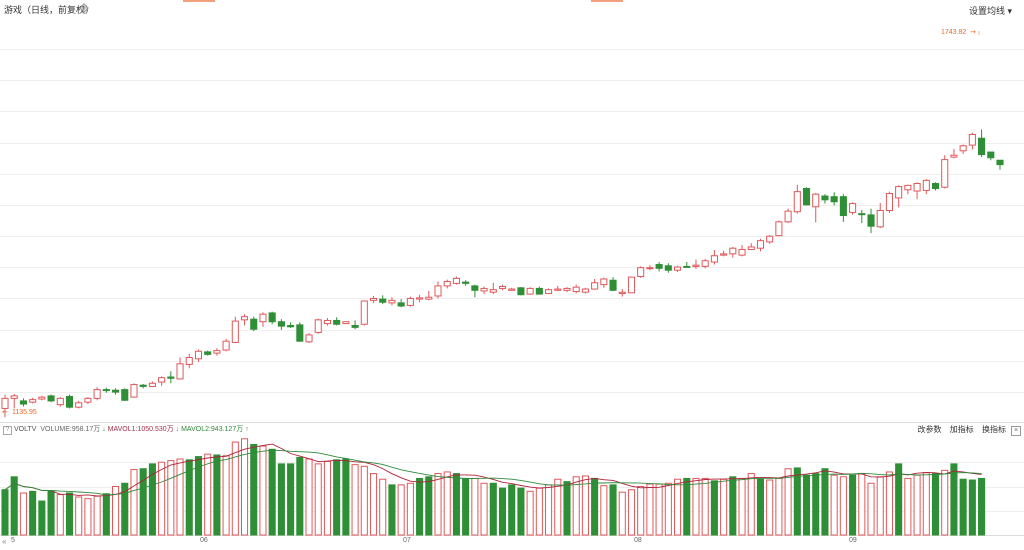 Image resolution: width=1024 pixels, height=550 pixels. I want to click on close-icon: ×, so click(1016, 431).